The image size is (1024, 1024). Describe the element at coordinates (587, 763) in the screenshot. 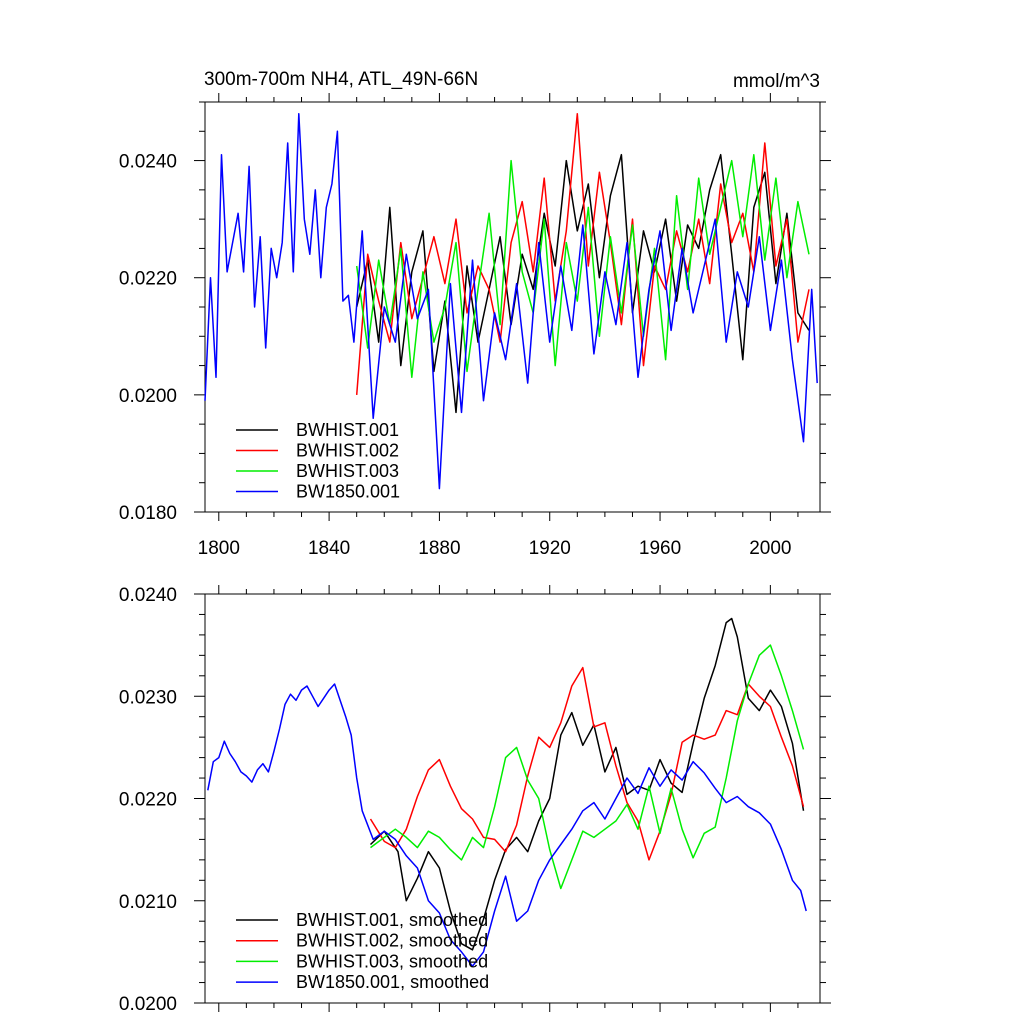

I see `series-line-bwhist-002-smoothed` at that location.